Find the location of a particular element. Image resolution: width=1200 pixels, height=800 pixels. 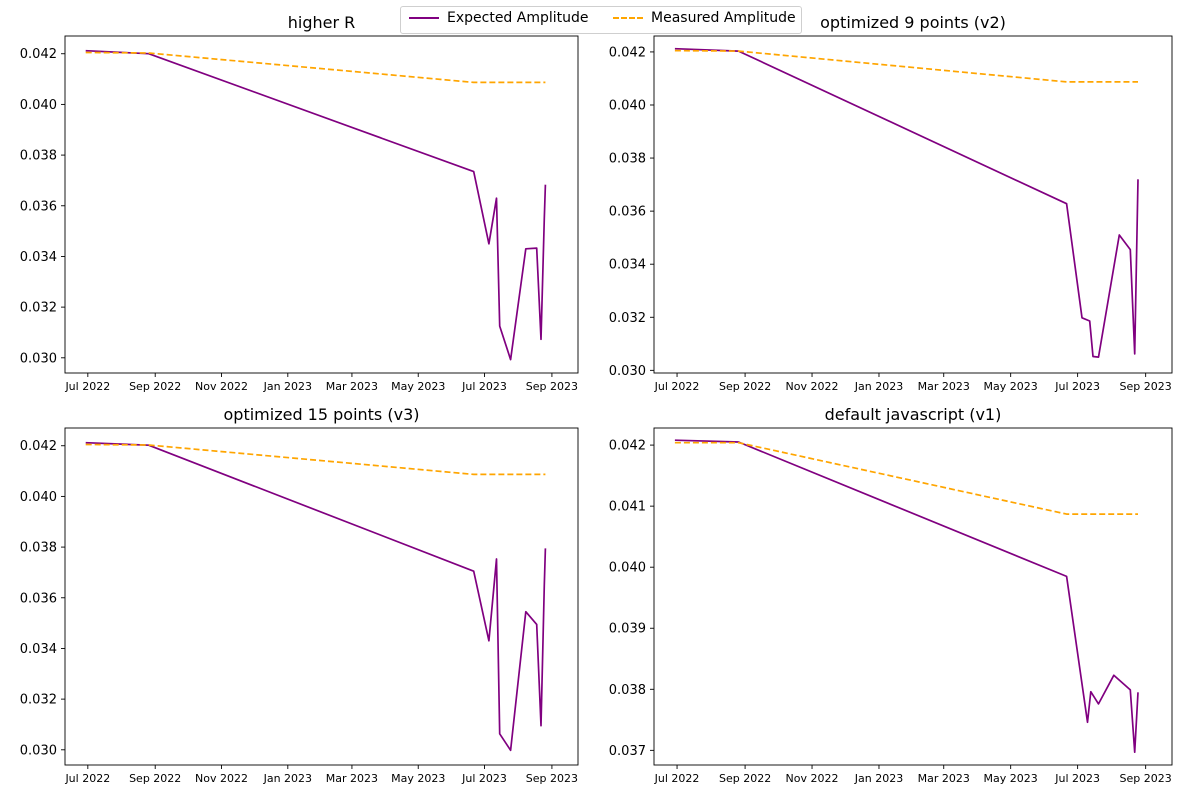

subplot-title: optimized 9 points (v2) is located at coordinates (913, 22).